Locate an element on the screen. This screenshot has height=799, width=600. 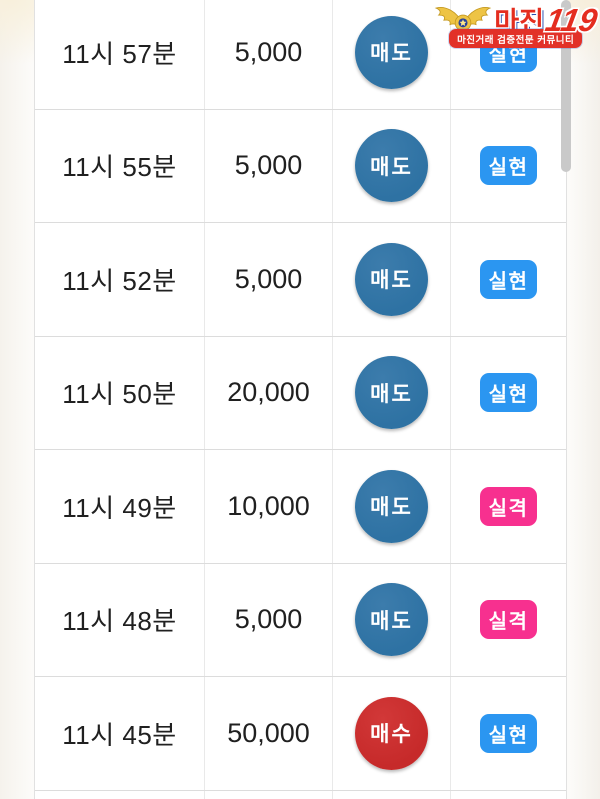
trade-time: 11시 45분 is located at coordinates (120, 733).